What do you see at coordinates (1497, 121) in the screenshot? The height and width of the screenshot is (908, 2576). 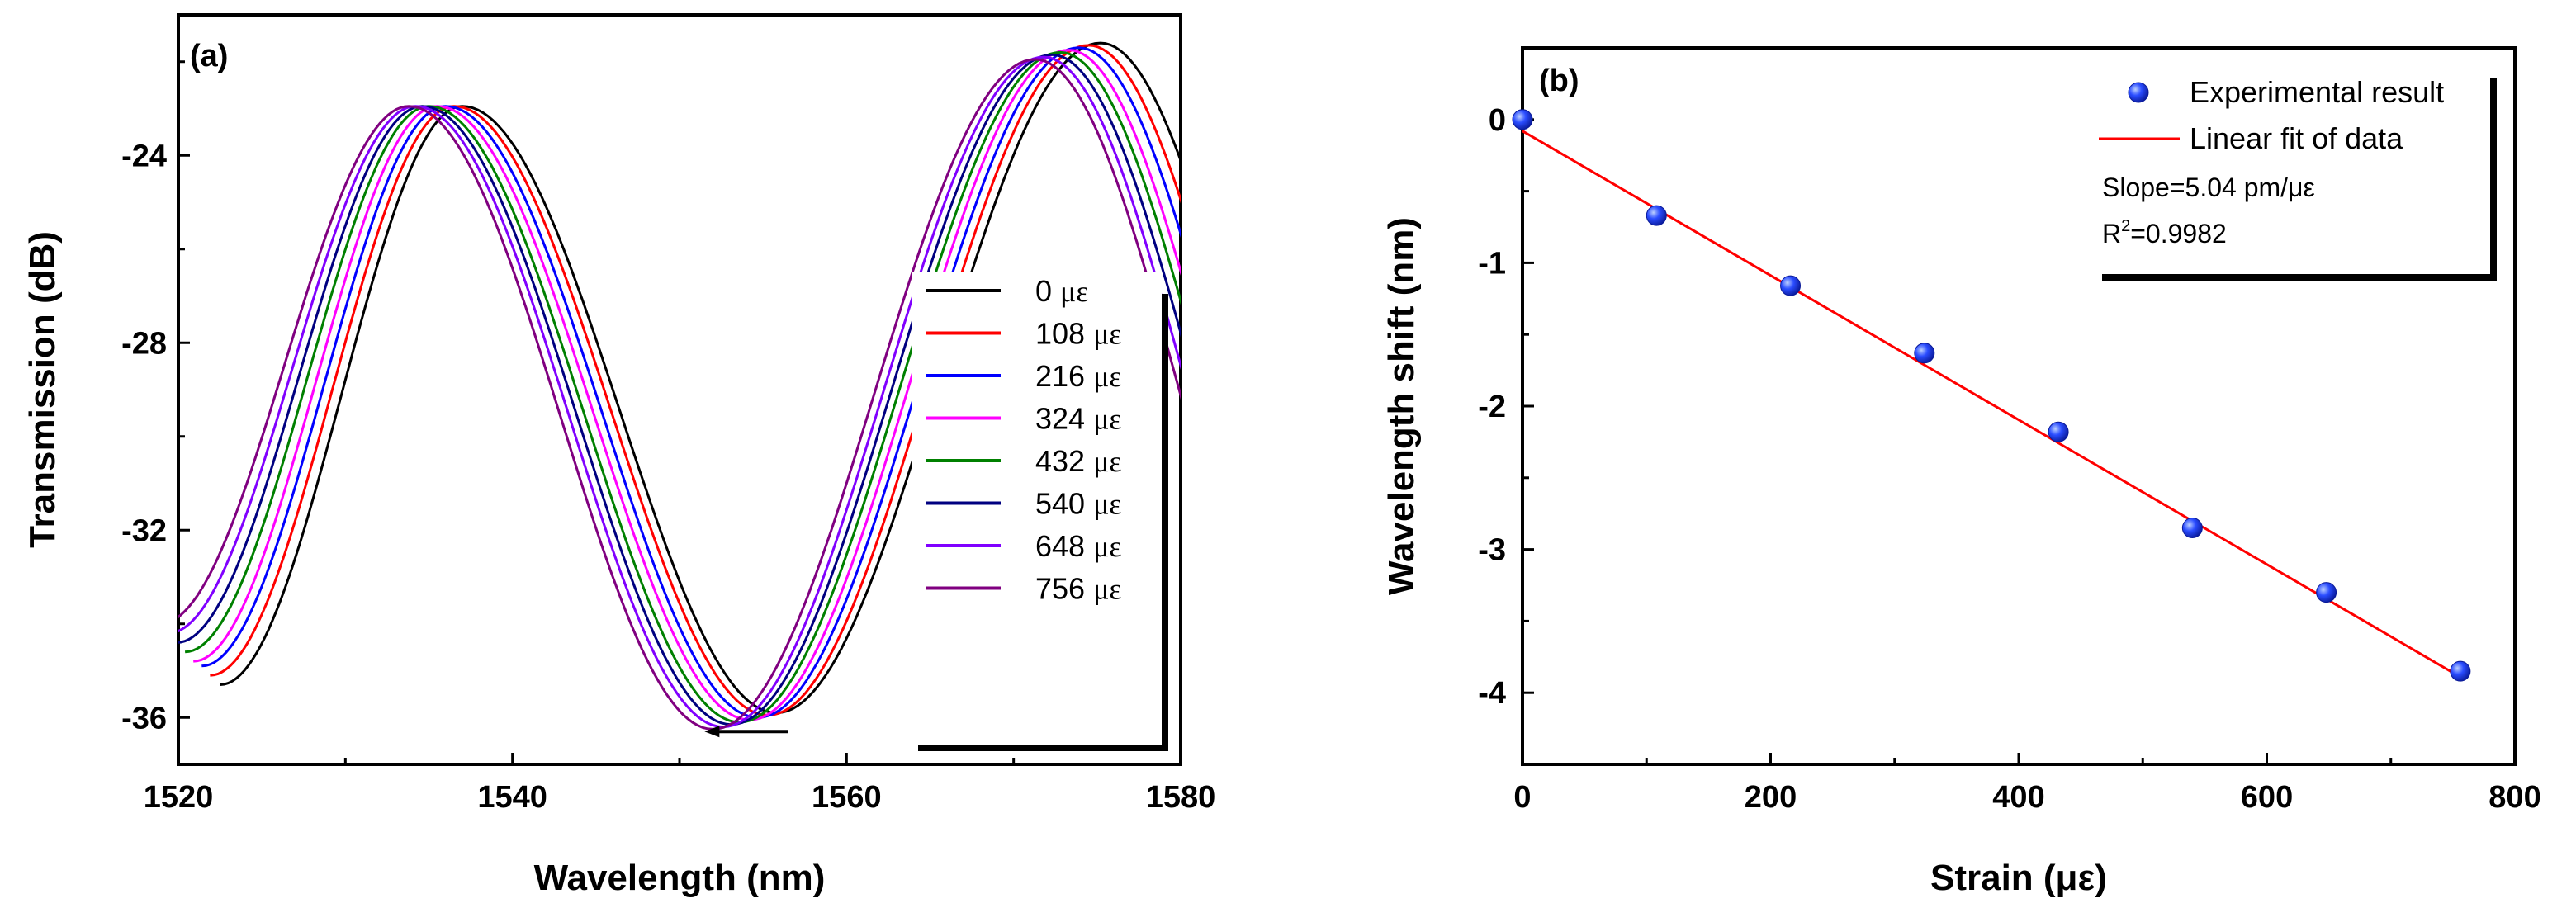 I see `y-tick-label-b-0: 0` at bounding box center [1497, 121].